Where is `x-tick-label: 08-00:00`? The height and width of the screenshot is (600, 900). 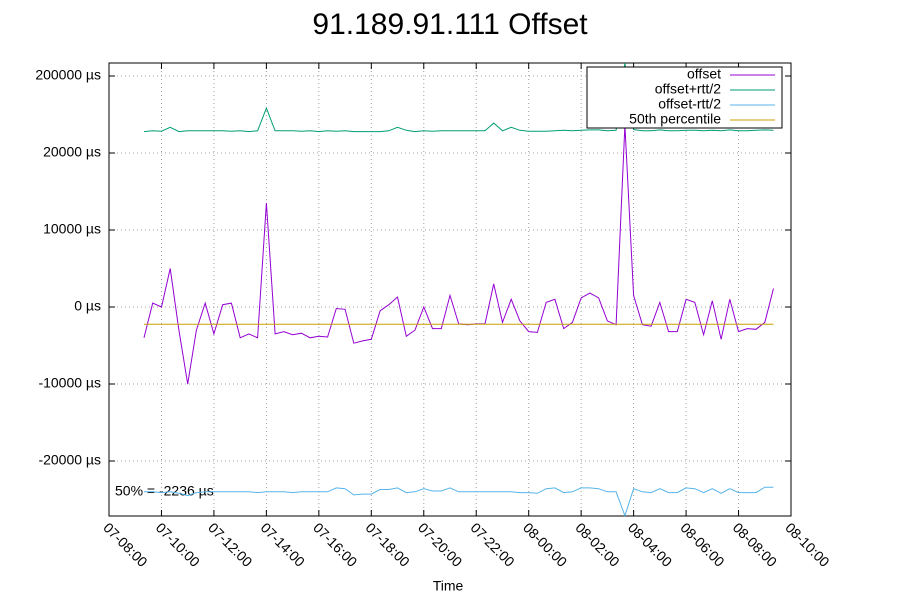 x-tick-label: 08-00:00 is located at coordinates (545, 544).